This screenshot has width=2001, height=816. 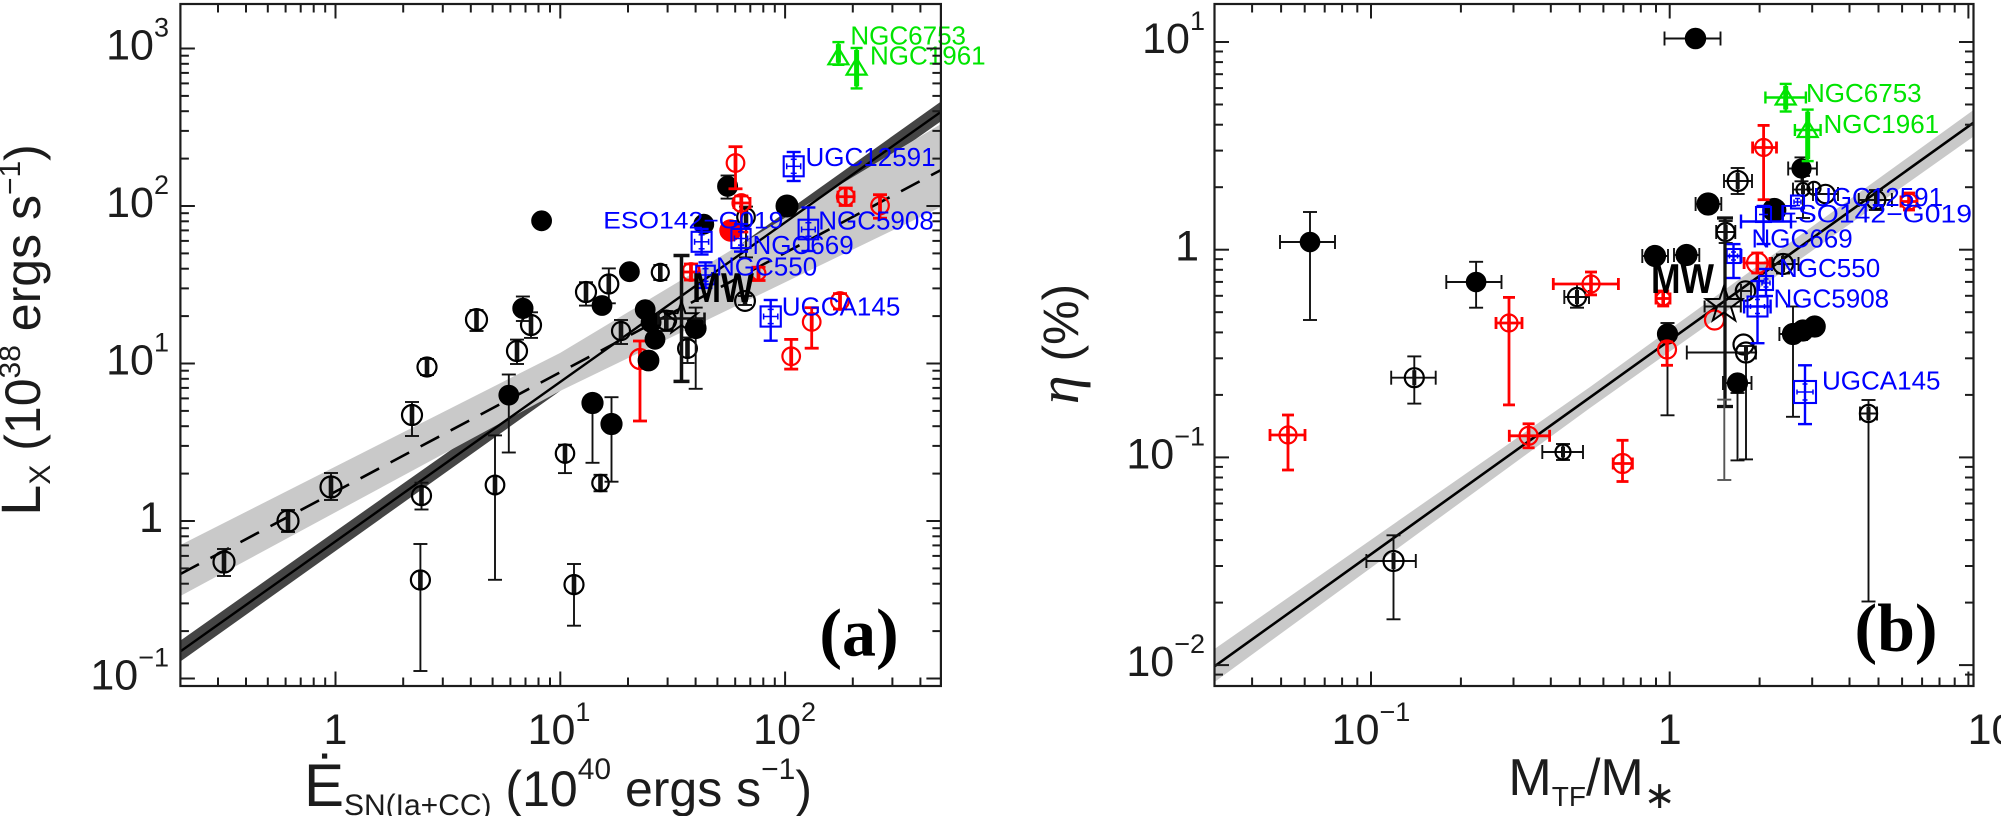 I want to click on svg-text: 10³, so click(x=137, y=41).